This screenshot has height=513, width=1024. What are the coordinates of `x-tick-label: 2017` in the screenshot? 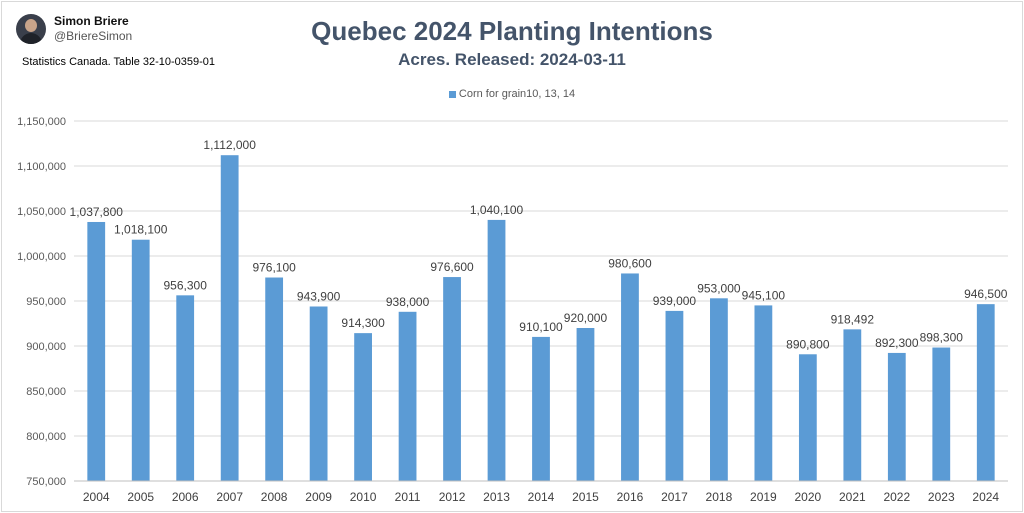 It's located at (674, 497).